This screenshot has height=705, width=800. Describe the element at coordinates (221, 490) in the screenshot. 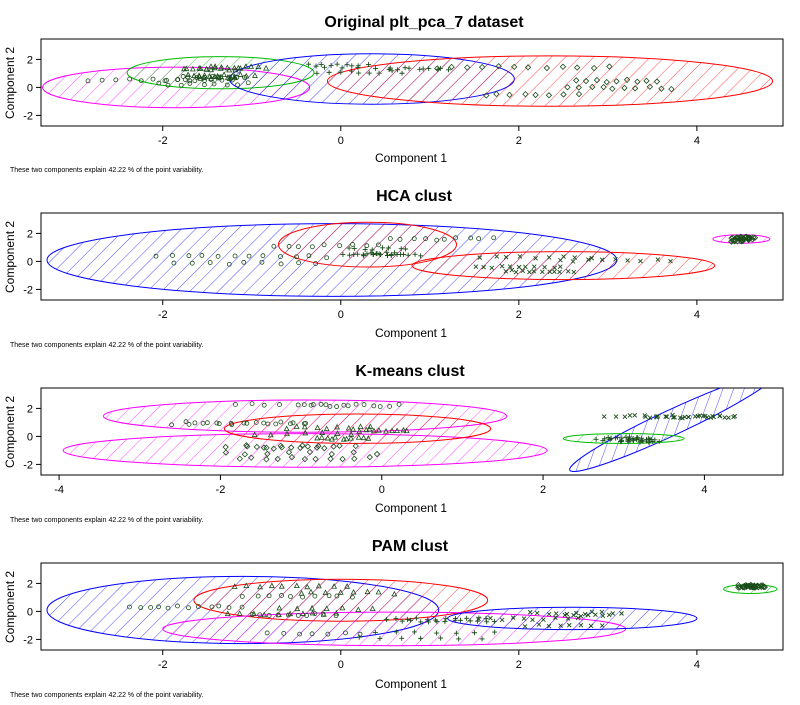

I see `x-tick-label: -2` at that location.